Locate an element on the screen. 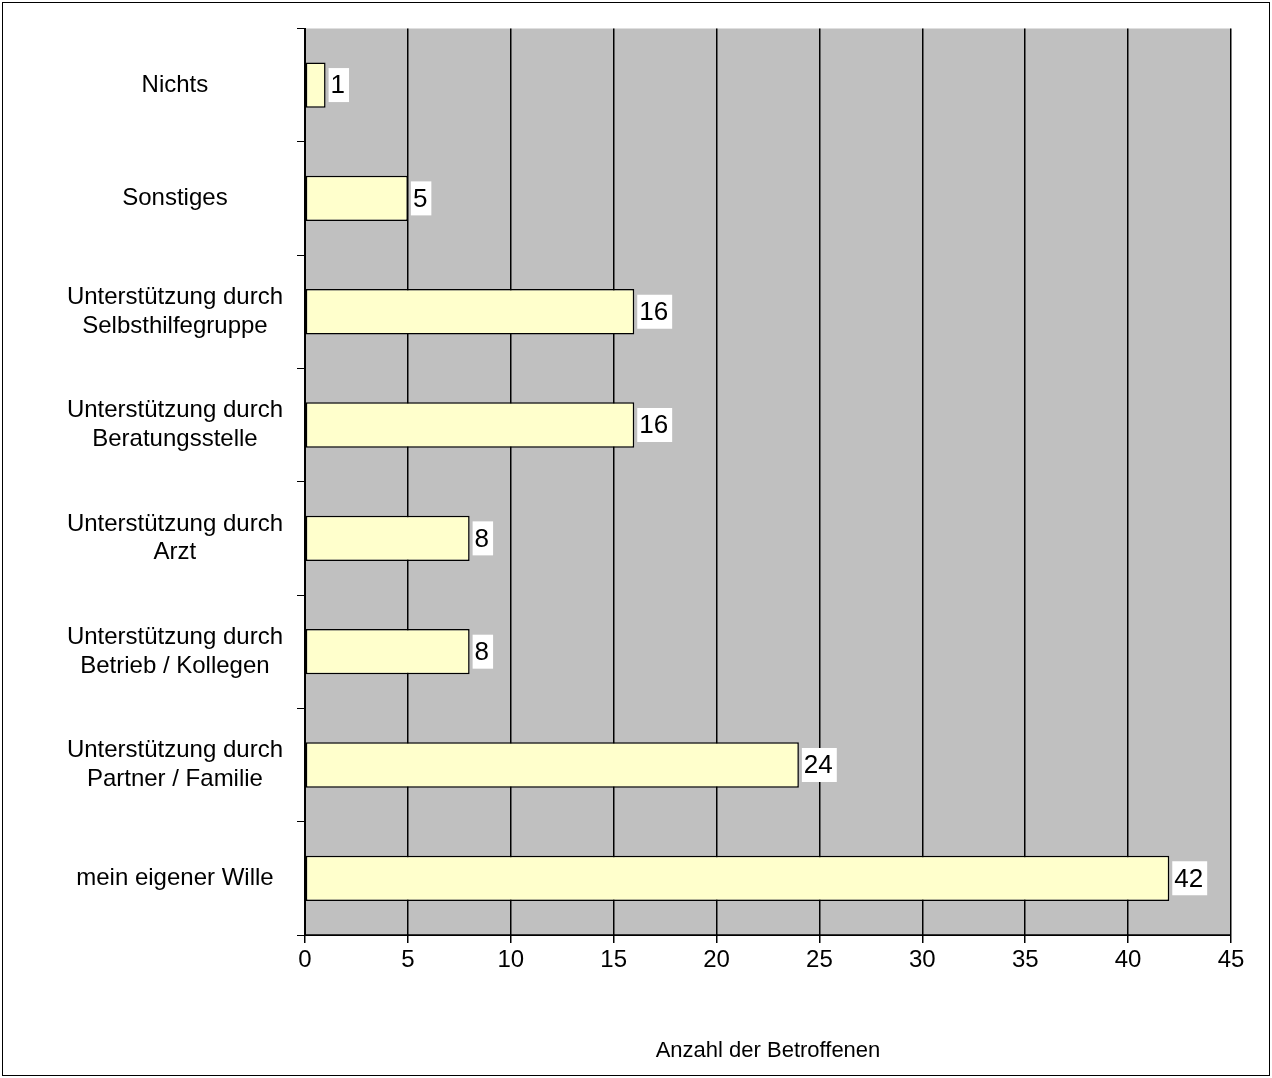 This screenshot has width=1272, height=1078. y-tick-label: Unterstützung durch Beratungsstelle is located at coordinates (174, 423).